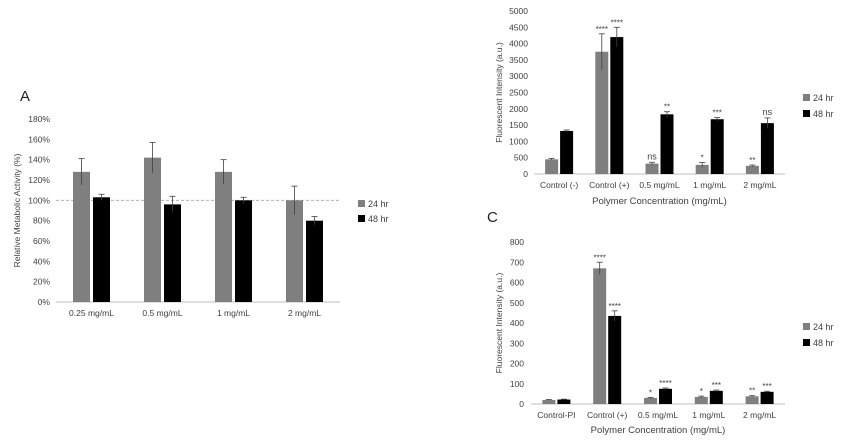  What do you see at coordinates (517, 384) in the screenshot?
I see `chart-c-ytick-label: 100` at bounding box center [517, 384].